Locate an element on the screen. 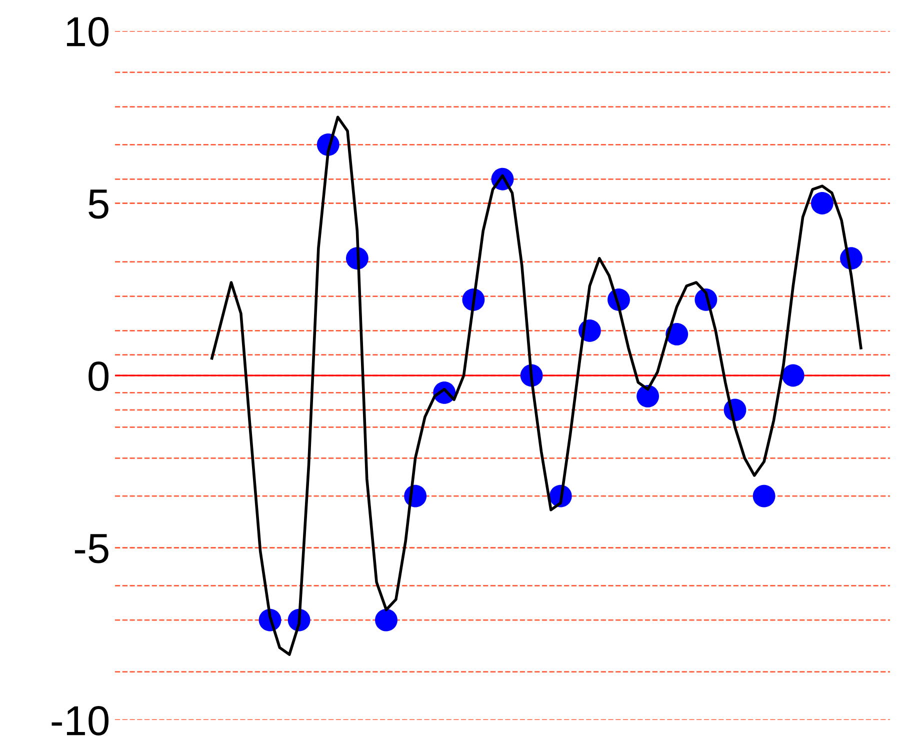 The height and width of the screenshot is (746, 902). y-tick-label: 0 is located at coordinates (98, 377).